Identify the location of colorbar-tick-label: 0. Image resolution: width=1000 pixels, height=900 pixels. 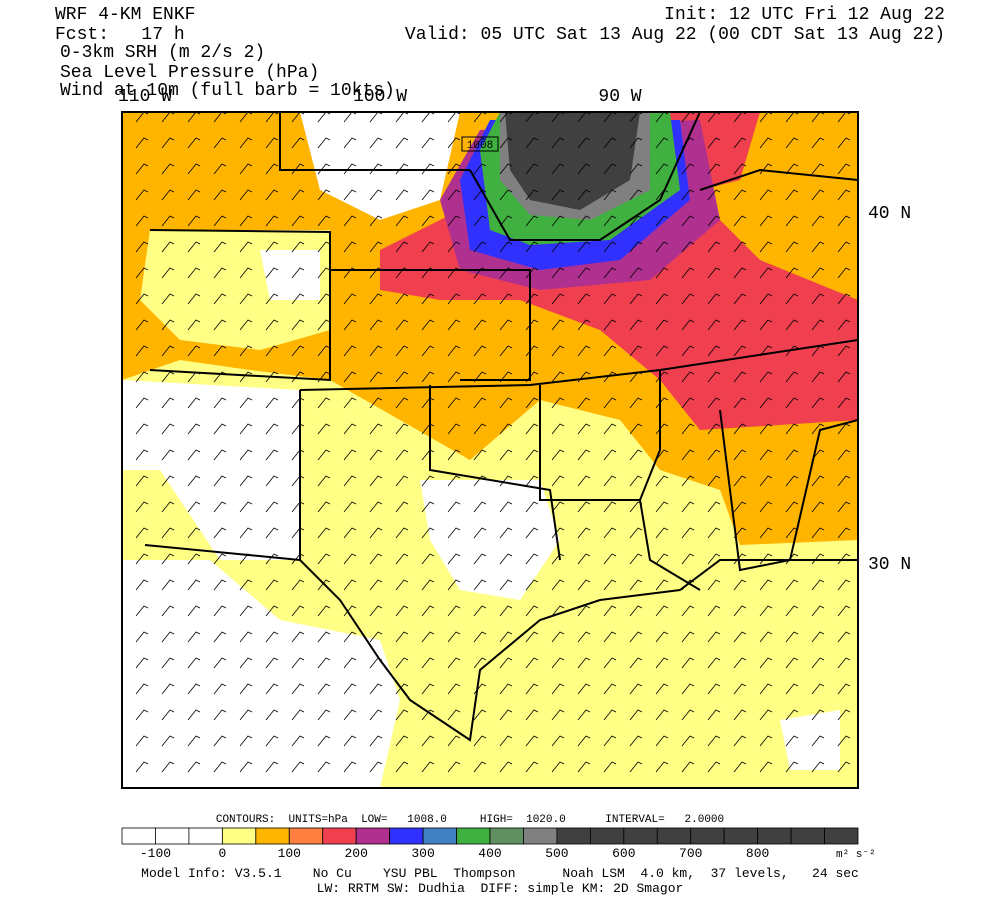
(222, 853).